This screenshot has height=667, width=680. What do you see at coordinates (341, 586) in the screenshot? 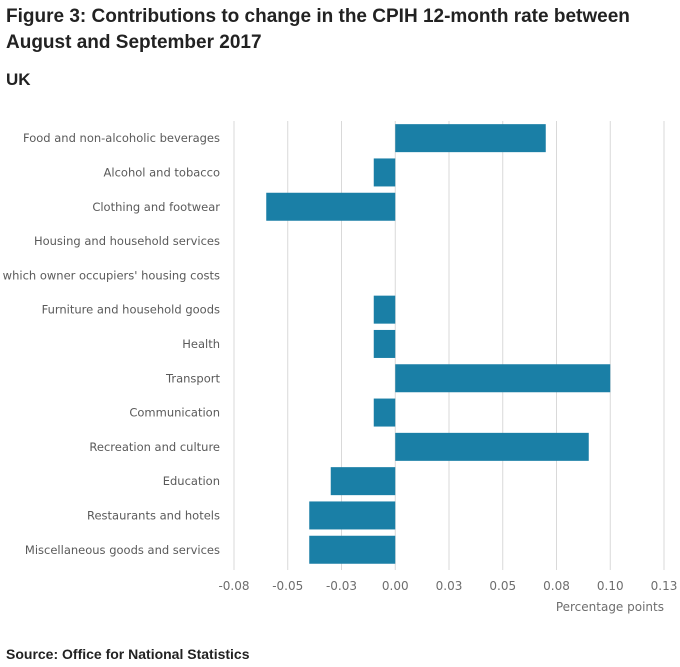
I see `x-tick-label: -0.03` at bounding box center [341, 586].